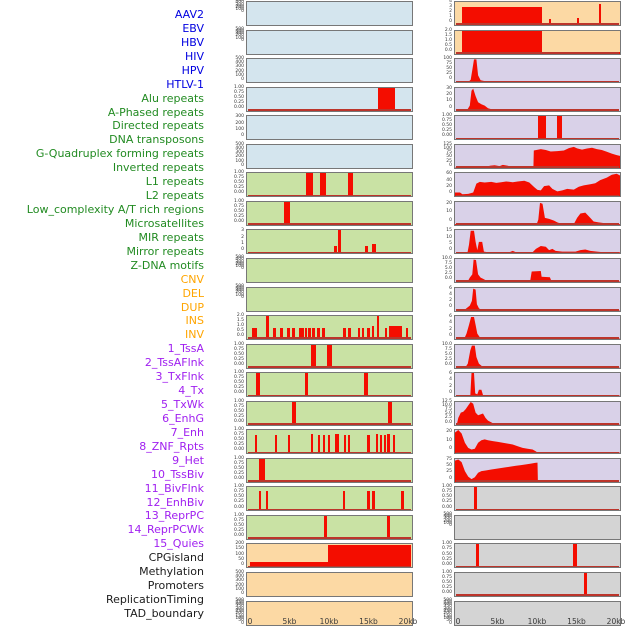 The width and height of the screenshot is (630, 630). What do you see at coordinates (447, 607) in the screenshot?
I see `y-tick-label: 350` at bounding box center [447, 607].